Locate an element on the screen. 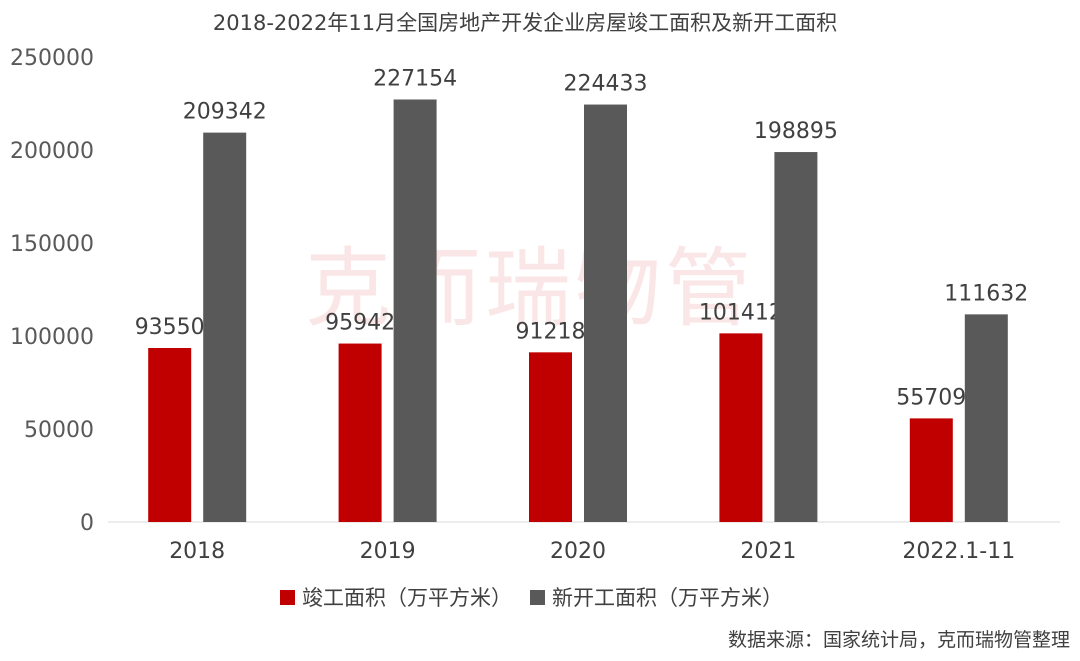 This screenshot has width=1080, height=661. x-axis: 2018 2019 2020 2021 2022.1-11 is located at coordinates (592, 551).